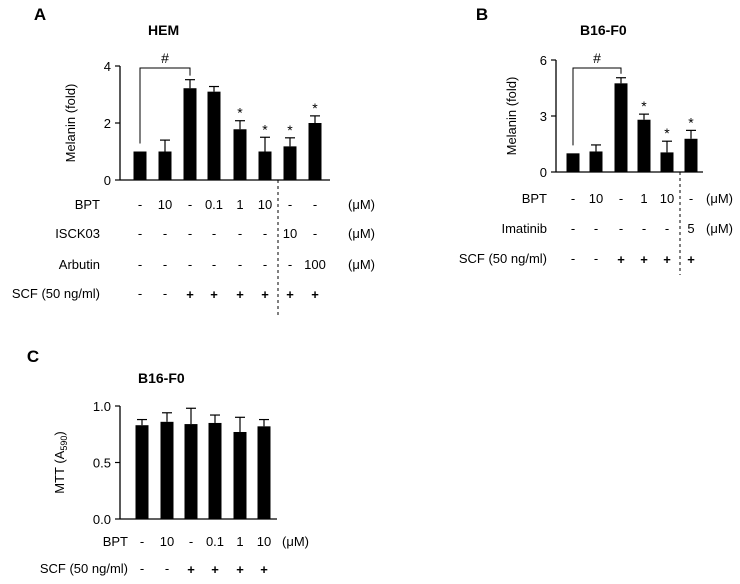 This screenshot has height=584, width=740. What do you see at coordinates (214, 294) in the screenshot?
I see `cell-a-3-3: +` at bounding box center [214, 294].